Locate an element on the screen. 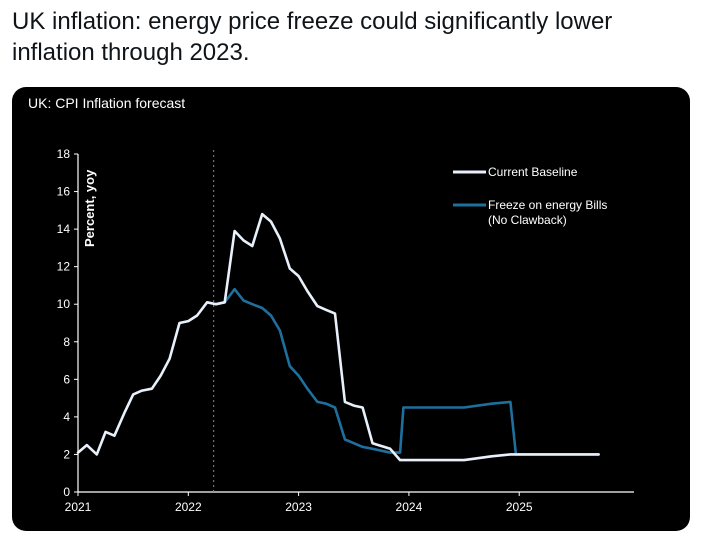 The height and width of the screenshot is (539, 701). legend-baseline-label: Current Baseline is located at coordinates (533, 172).